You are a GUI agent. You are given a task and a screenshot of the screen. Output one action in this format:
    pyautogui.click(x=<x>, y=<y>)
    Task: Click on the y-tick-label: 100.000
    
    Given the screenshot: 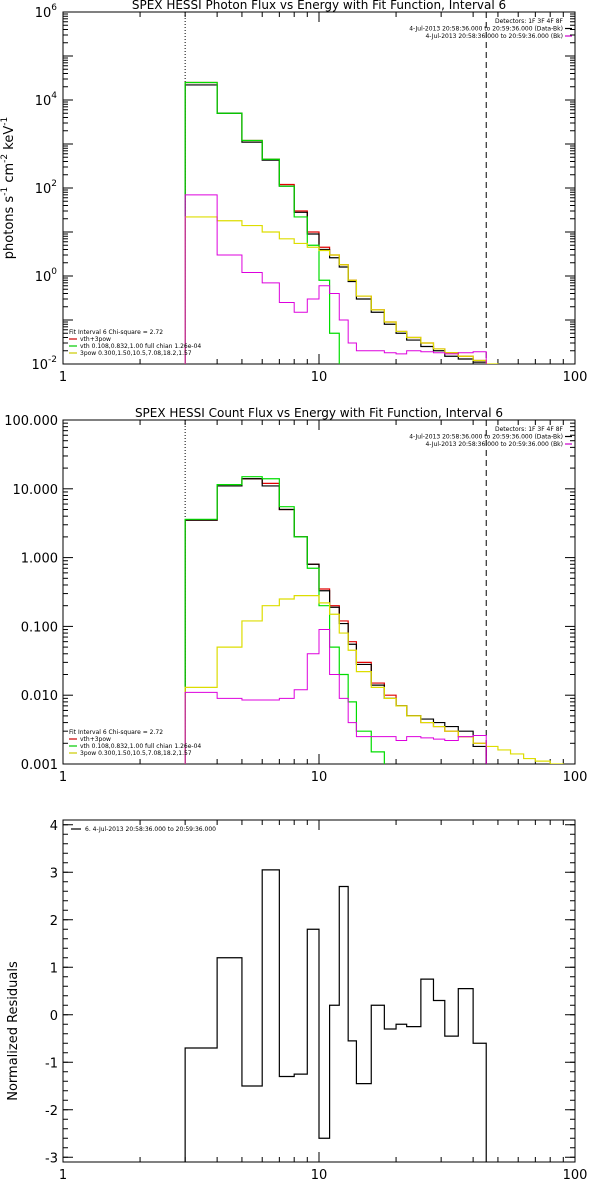 What is the action you would take?
    pyautogui.click(x=31, y=421)
    